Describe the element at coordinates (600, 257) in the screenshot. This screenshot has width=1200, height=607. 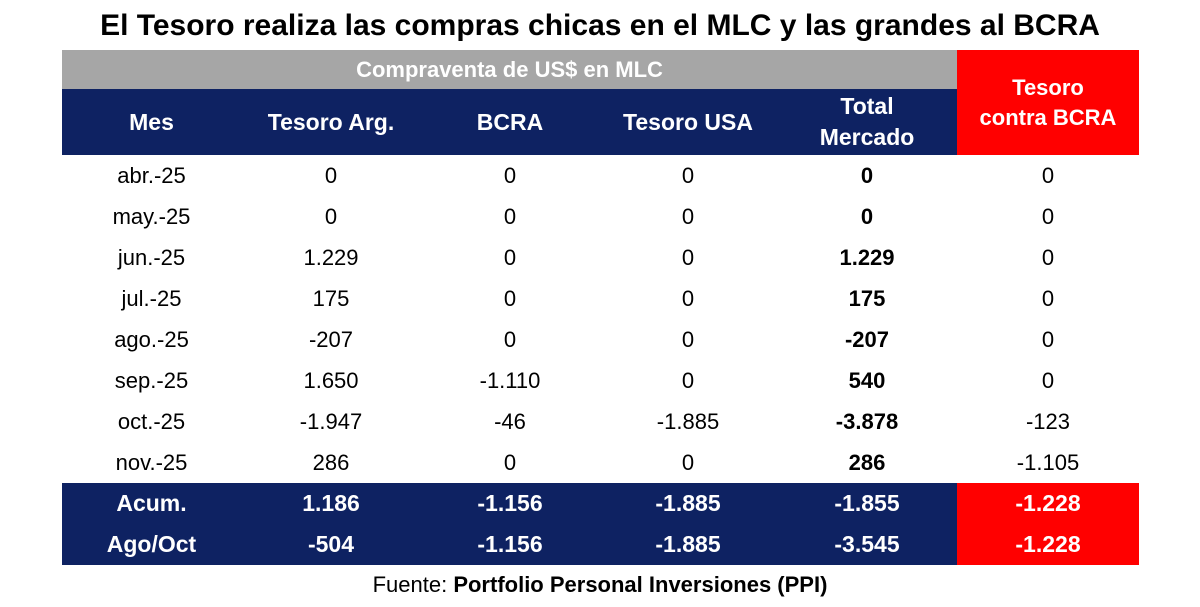
I see `table-row: jun.-25 1.229 0 0 1.229 0` at that location.